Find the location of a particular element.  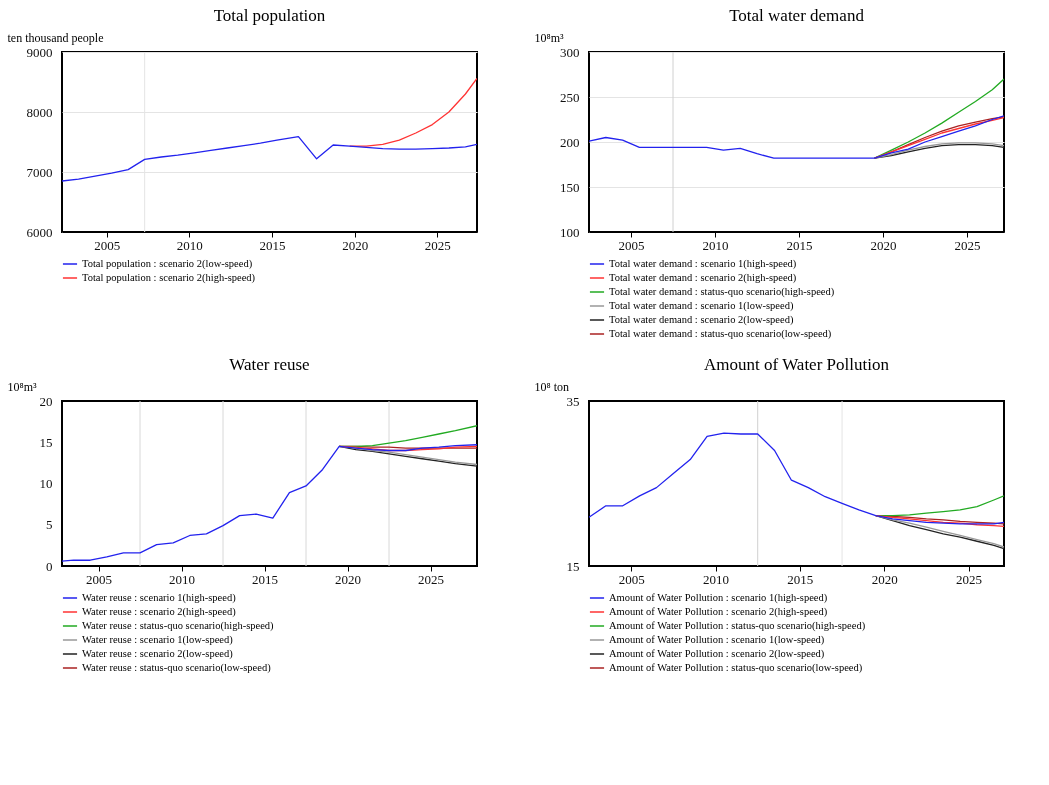

legend-label: Water reuse : scenario 2(low-speed) is located at coordinates (158, 654).